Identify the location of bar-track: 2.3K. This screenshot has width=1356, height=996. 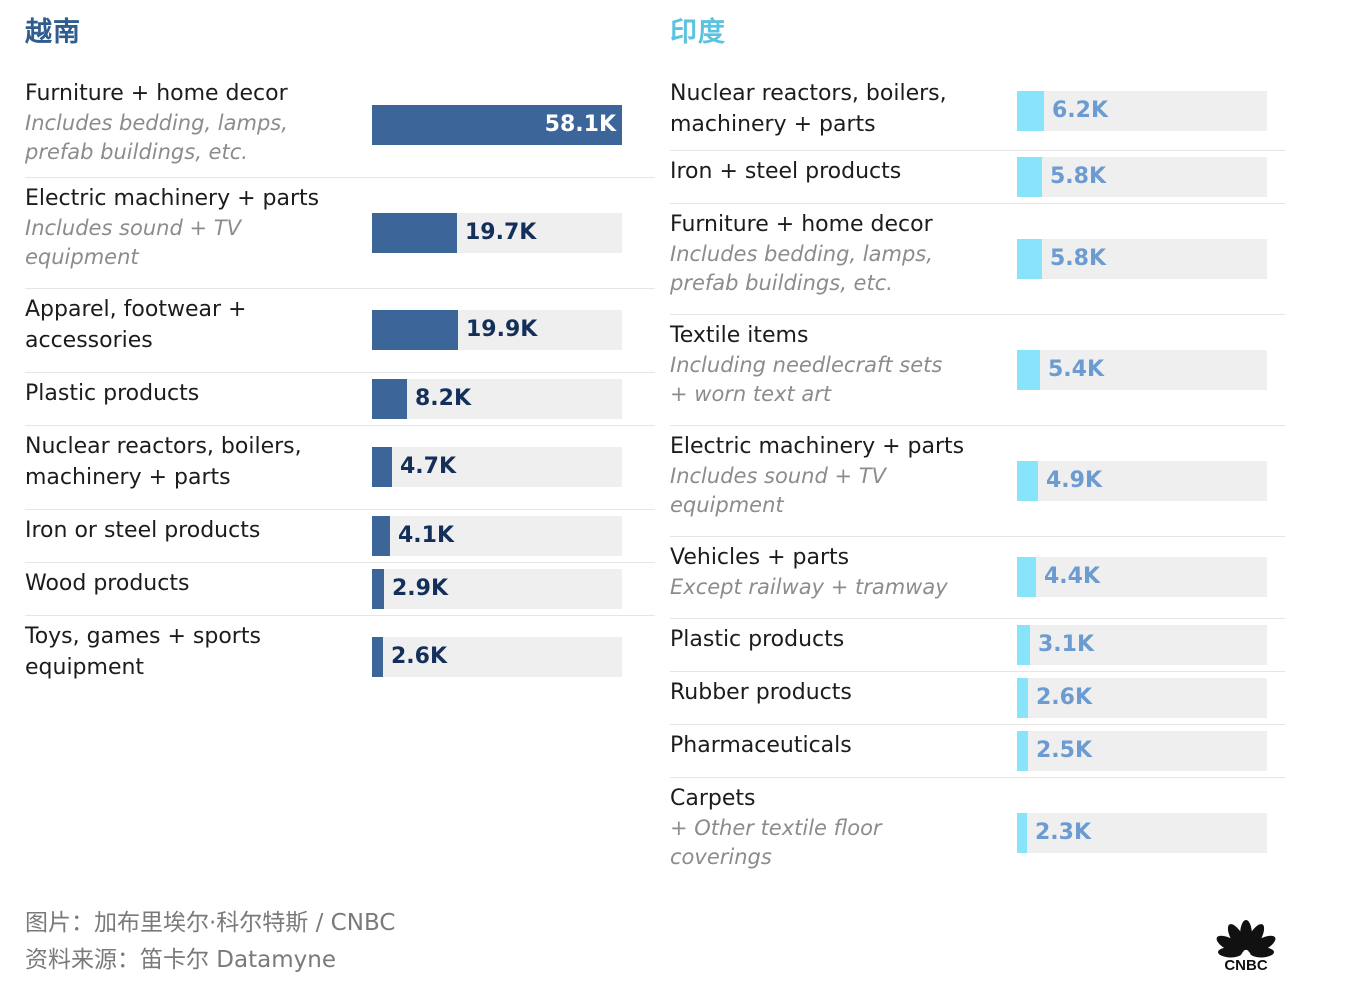
(1142, 833).